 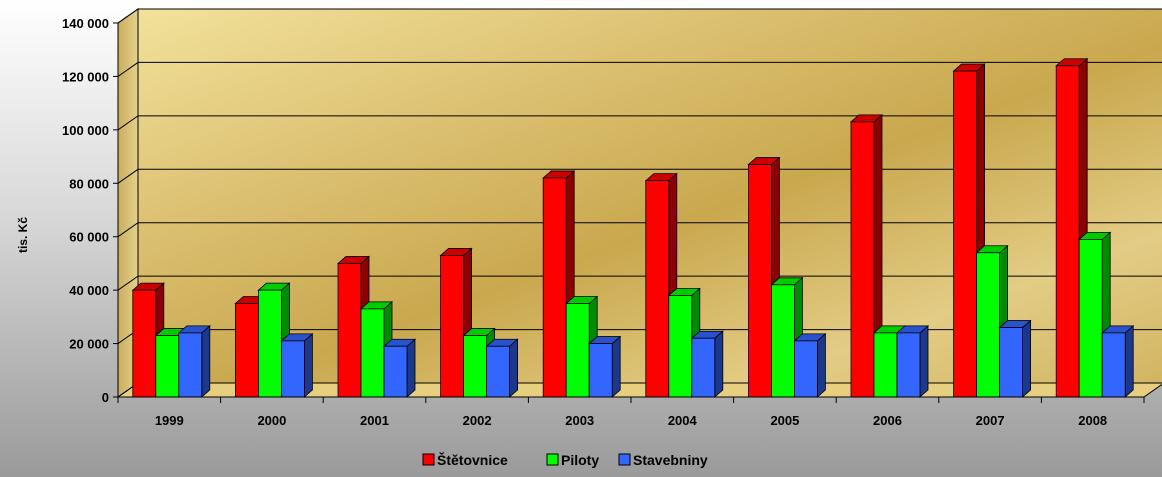 I want to click on y-tick-label: 60 000, so click(x=89, y=237).